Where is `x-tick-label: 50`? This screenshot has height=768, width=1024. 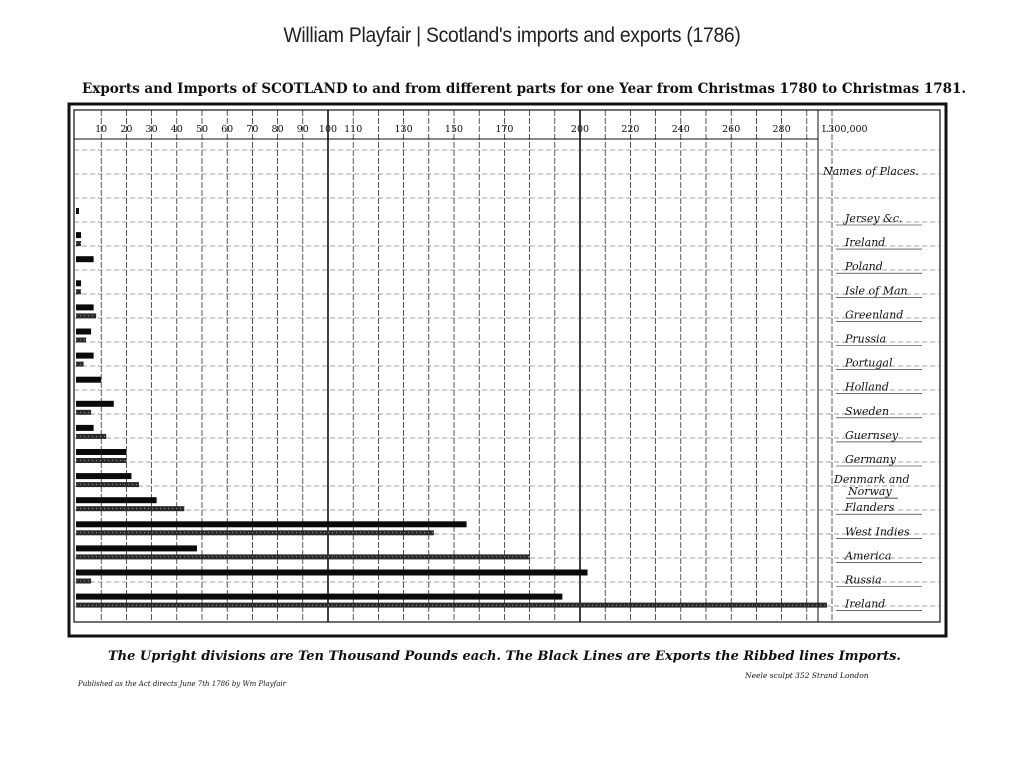 x-tick-label: 50 is located at coordinates (202, 129).